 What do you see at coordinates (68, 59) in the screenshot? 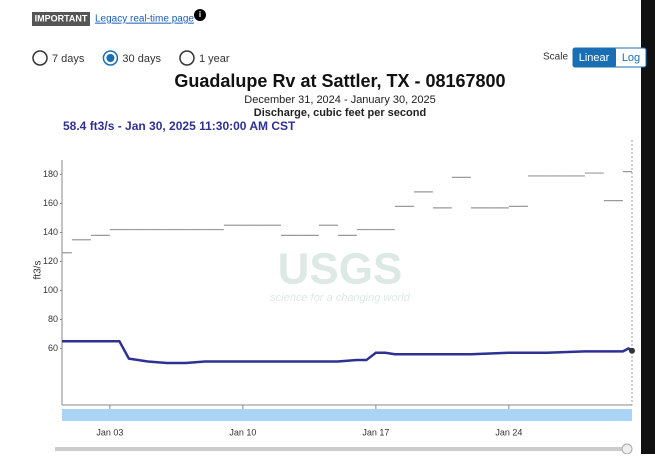
I see `period-label: 7 days` at bounding box center [68, 59].